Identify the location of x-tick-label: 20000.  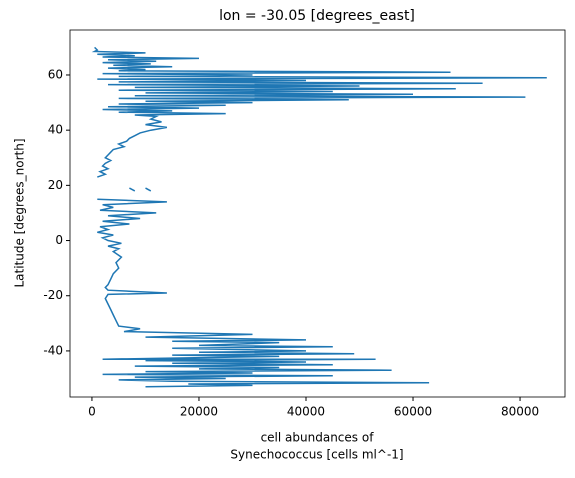
(199, 412).